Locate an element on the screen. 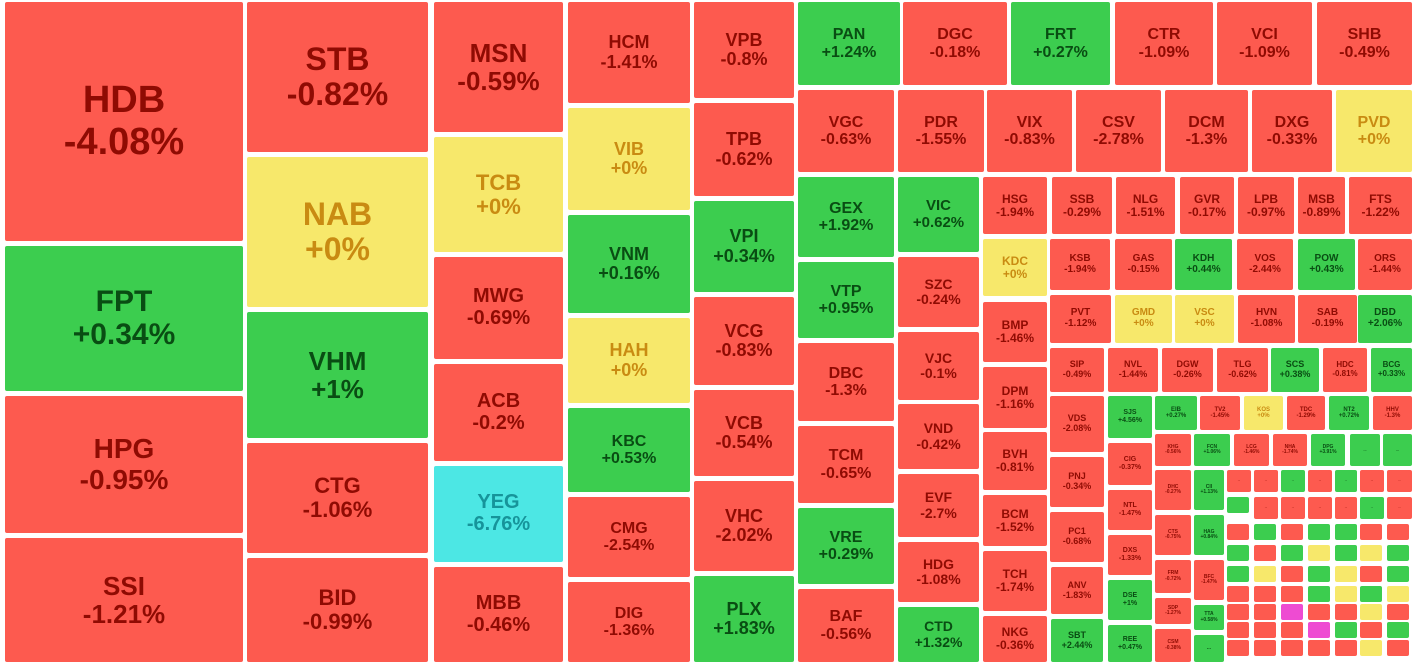 This screenshot has height=664, width=1414. stock-tile: VND -0.42% is located at coordinates (938, 436).